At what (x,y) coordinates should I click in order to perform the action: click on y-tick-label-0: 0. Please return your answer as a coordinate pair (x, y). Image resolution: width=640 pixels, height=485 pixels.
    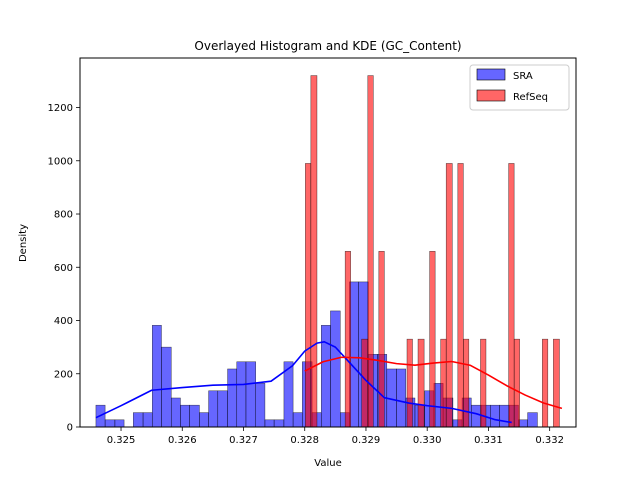
    Looking at the image, I should click on (70, 428).